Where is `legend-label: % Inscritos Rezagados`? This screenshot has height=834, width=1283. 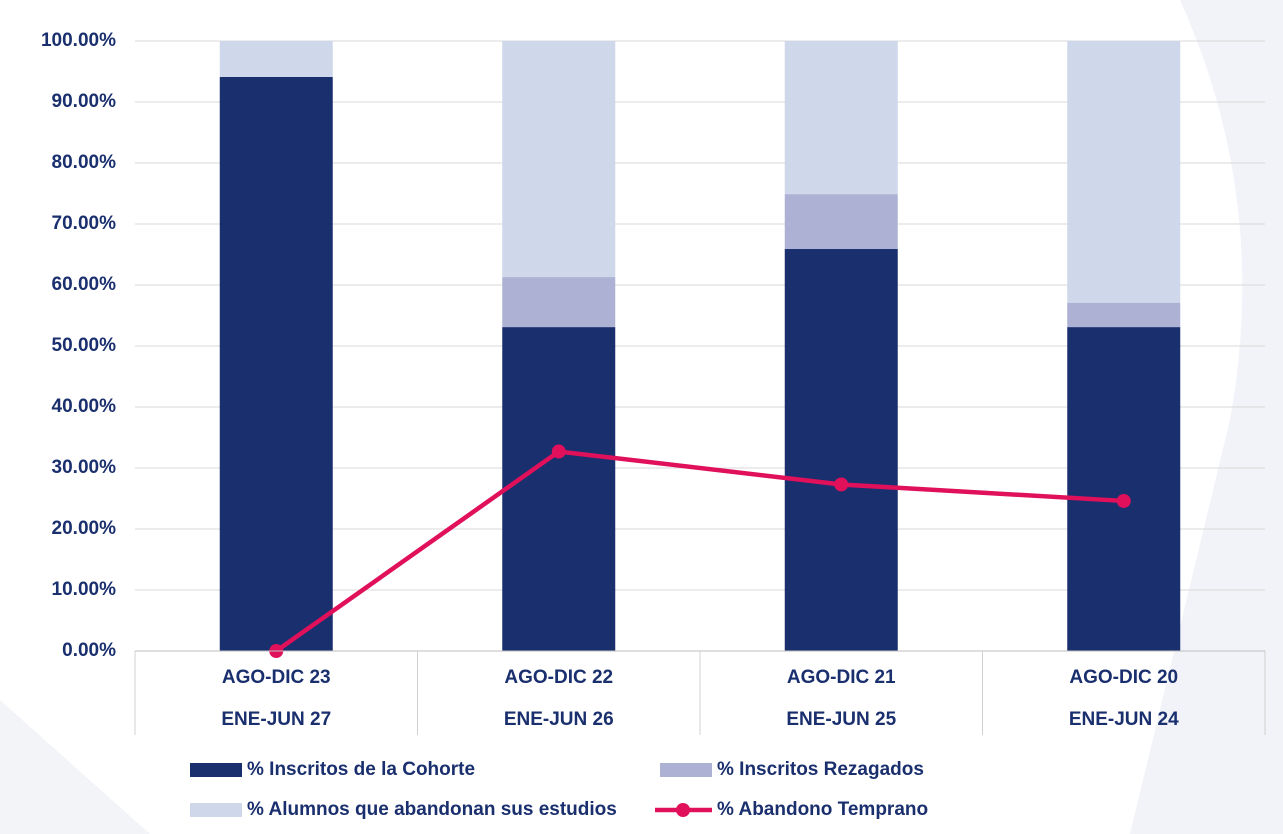
legend-label: % Inscritos Rezagados is located at coordinates (820, 769).